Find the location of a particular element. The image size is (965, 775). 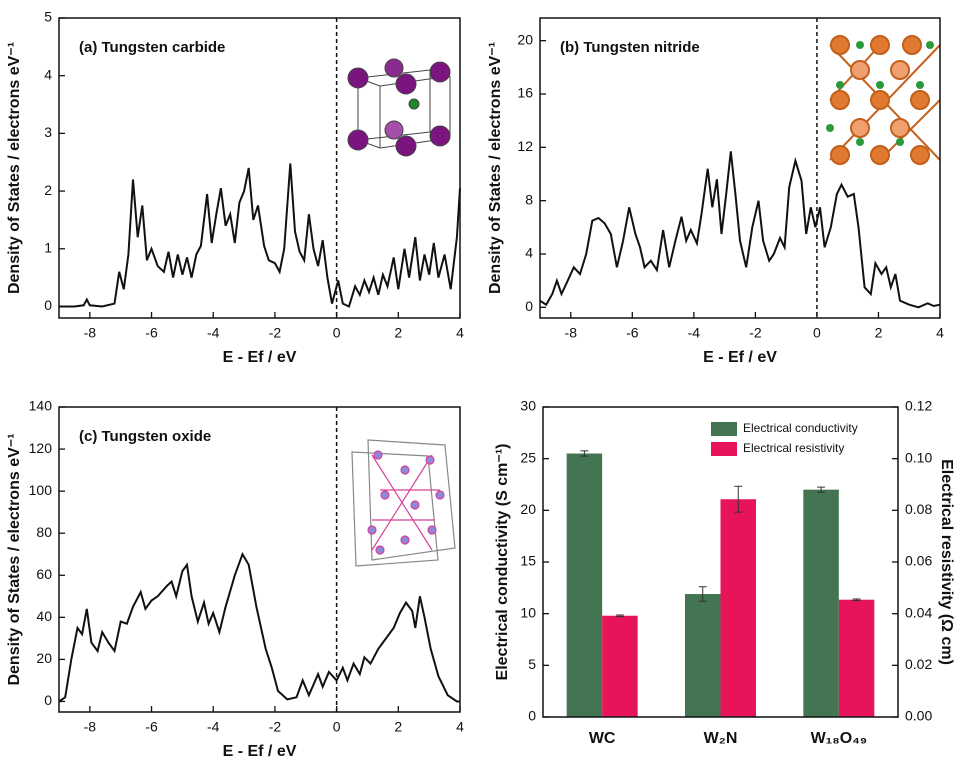

panel-title: (c) Tungsten oxide is located at coordinates (145, 436).